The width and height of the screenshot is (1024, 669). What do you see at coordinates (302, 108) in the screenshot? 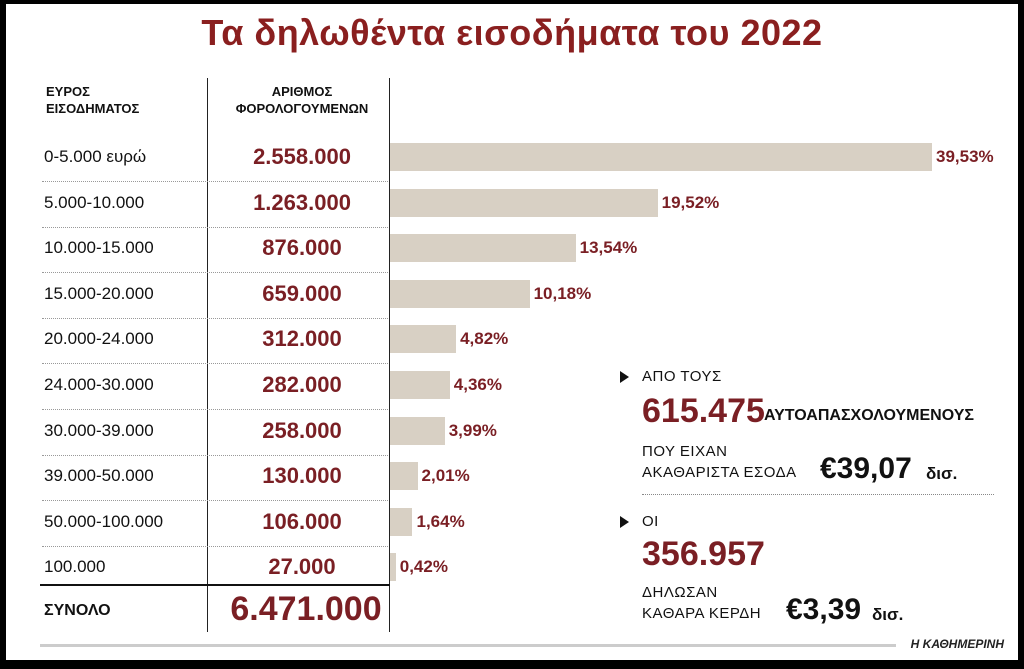
I see `count-header-line2: ΦΟΡΟΛΟΓΟΥΜΕΝΩΝ` at bounding box center [302, 108].